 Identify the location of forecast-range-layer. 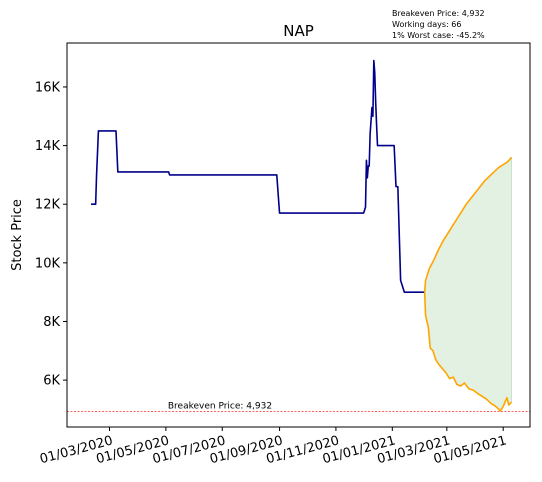
(468, 284).